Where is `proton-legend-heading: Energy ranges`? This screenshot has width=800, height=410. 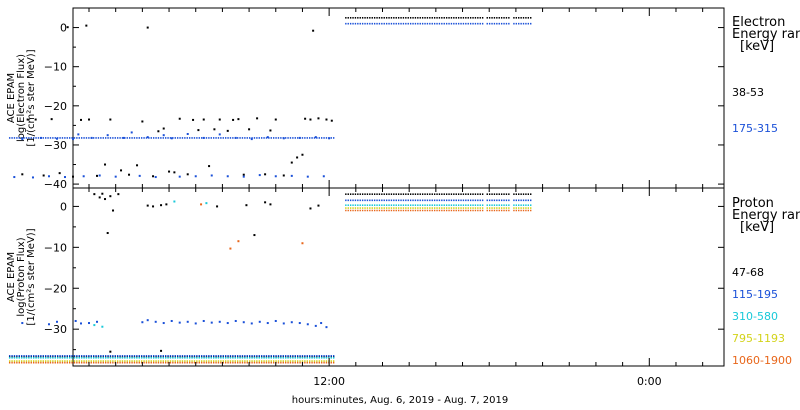 proton-legend-heading: Energy ranges is located at coordinates (766, 215).